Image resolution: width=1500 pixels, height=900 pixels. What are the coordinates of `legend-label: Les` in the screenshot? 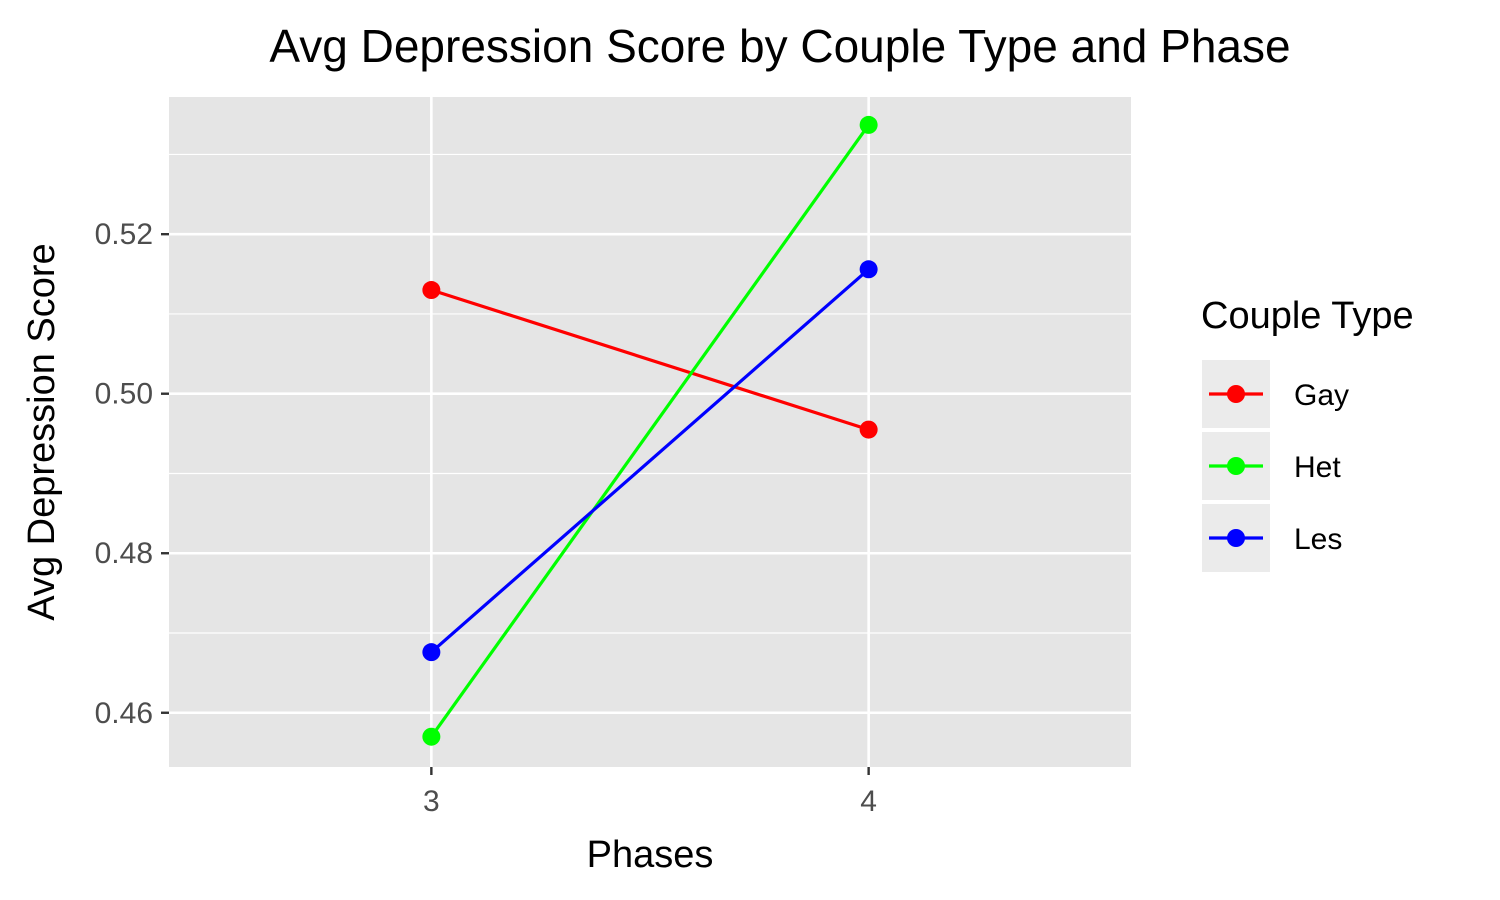 It's located at (1318, 539).